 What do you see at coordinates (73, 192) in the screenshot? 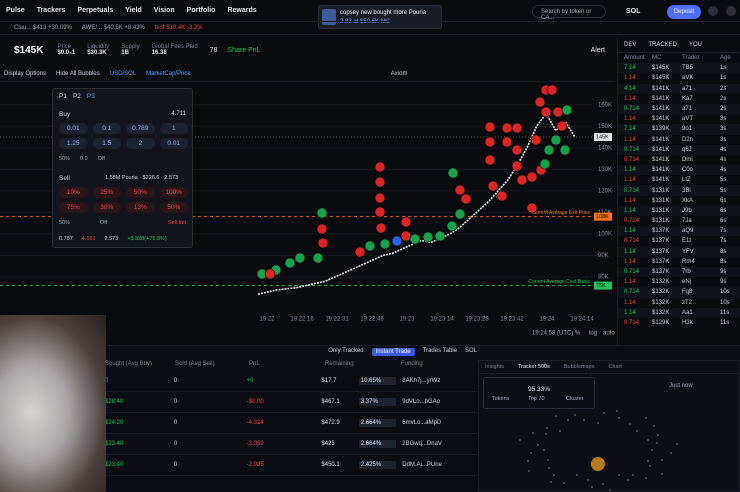
I see `amount-button: 10%` at bounding box center [73, 192].